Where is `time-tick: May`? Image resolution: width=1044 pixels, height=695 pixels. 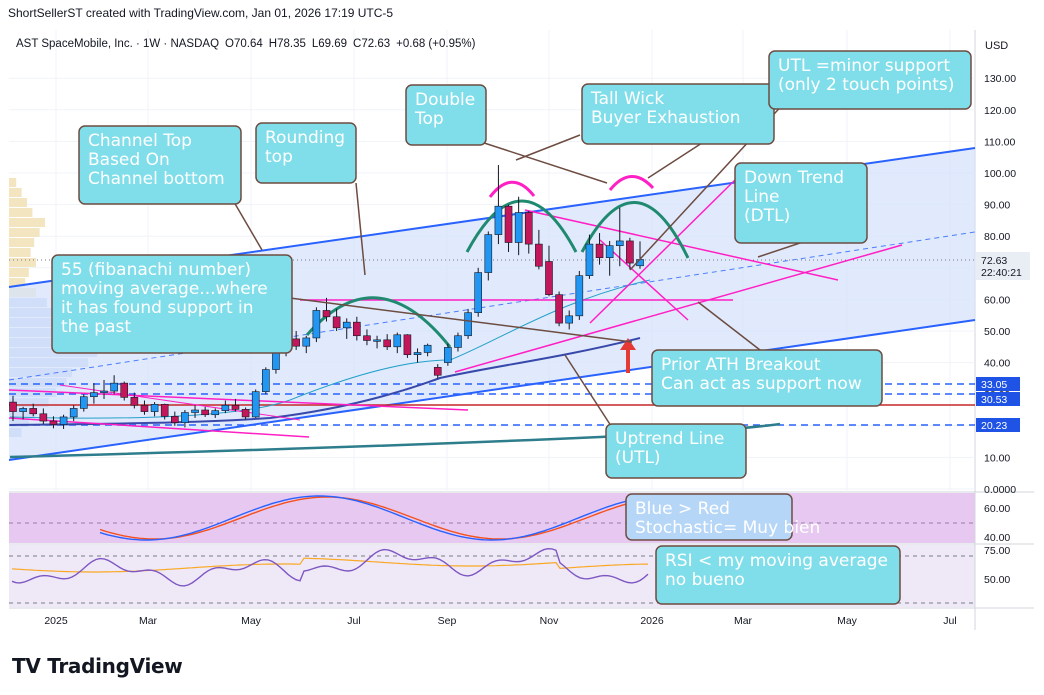
time-tick: May is located at coordinates (847, 621).